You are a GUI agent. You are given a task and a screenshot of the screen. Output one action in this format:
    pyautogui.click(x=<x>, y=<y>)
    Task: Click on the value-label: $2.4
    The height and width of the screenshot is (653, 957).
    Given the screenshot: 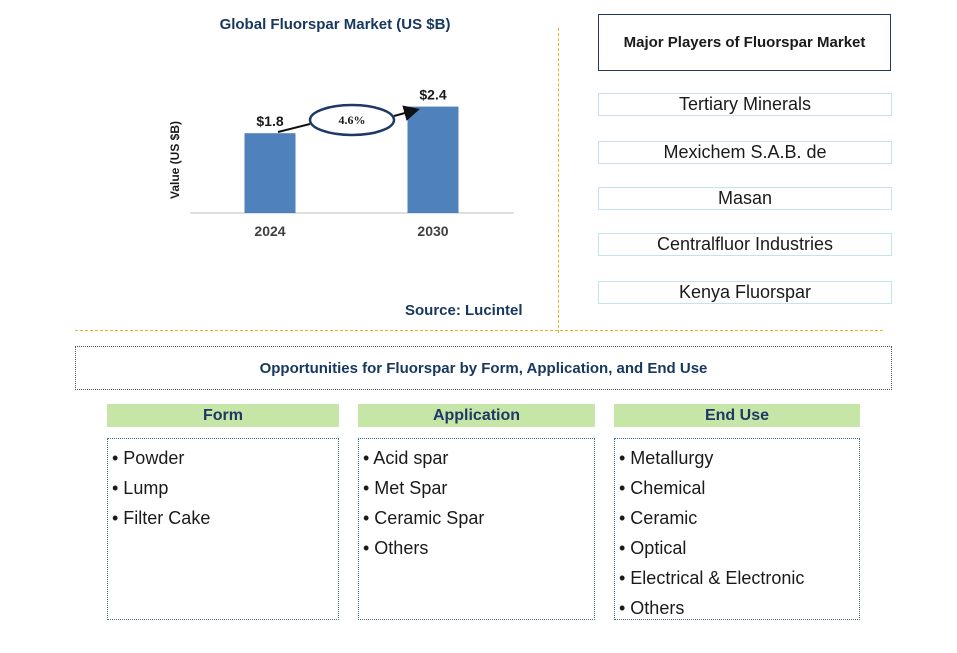 What is the action you would take?
    pyautogui.click(x=432, y=95)
    